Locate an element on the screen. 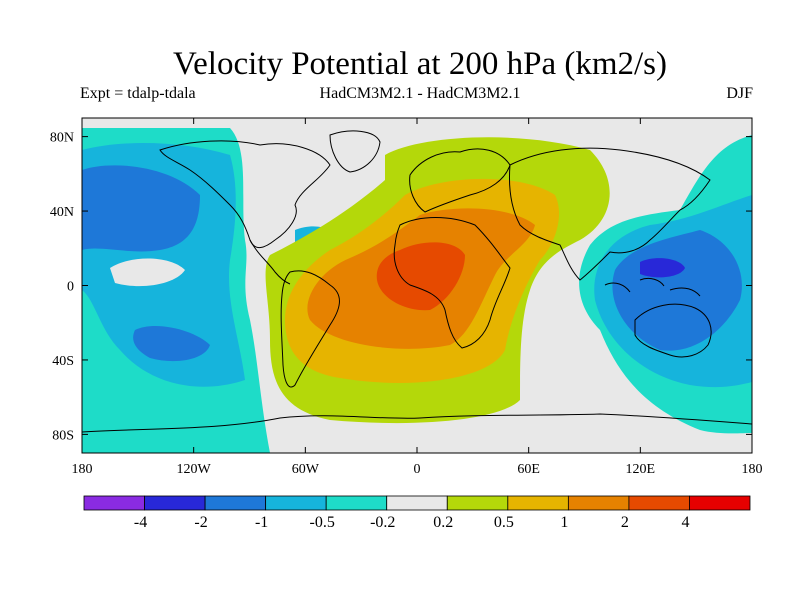 This screenshot has width=800, height=600. pacific-neutral-hole is located at coordinates (147, 272).